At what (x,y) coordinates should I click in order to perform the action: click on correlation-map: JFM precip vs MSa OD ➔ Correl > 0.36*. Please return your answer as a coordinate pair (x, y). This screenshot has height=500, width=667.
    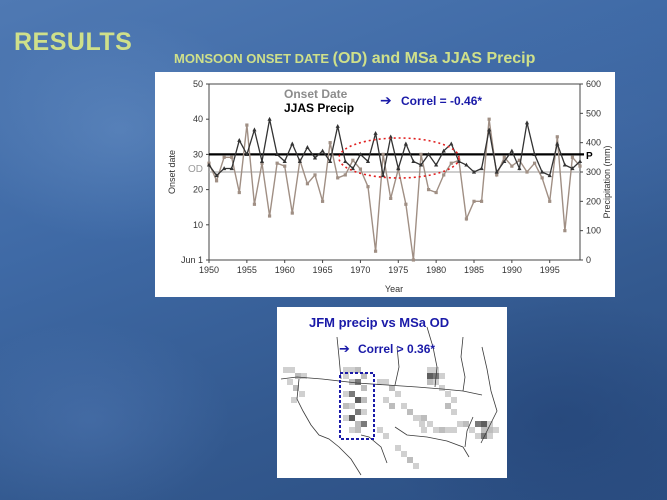
    Looking at the image, I should click on (389, 395).